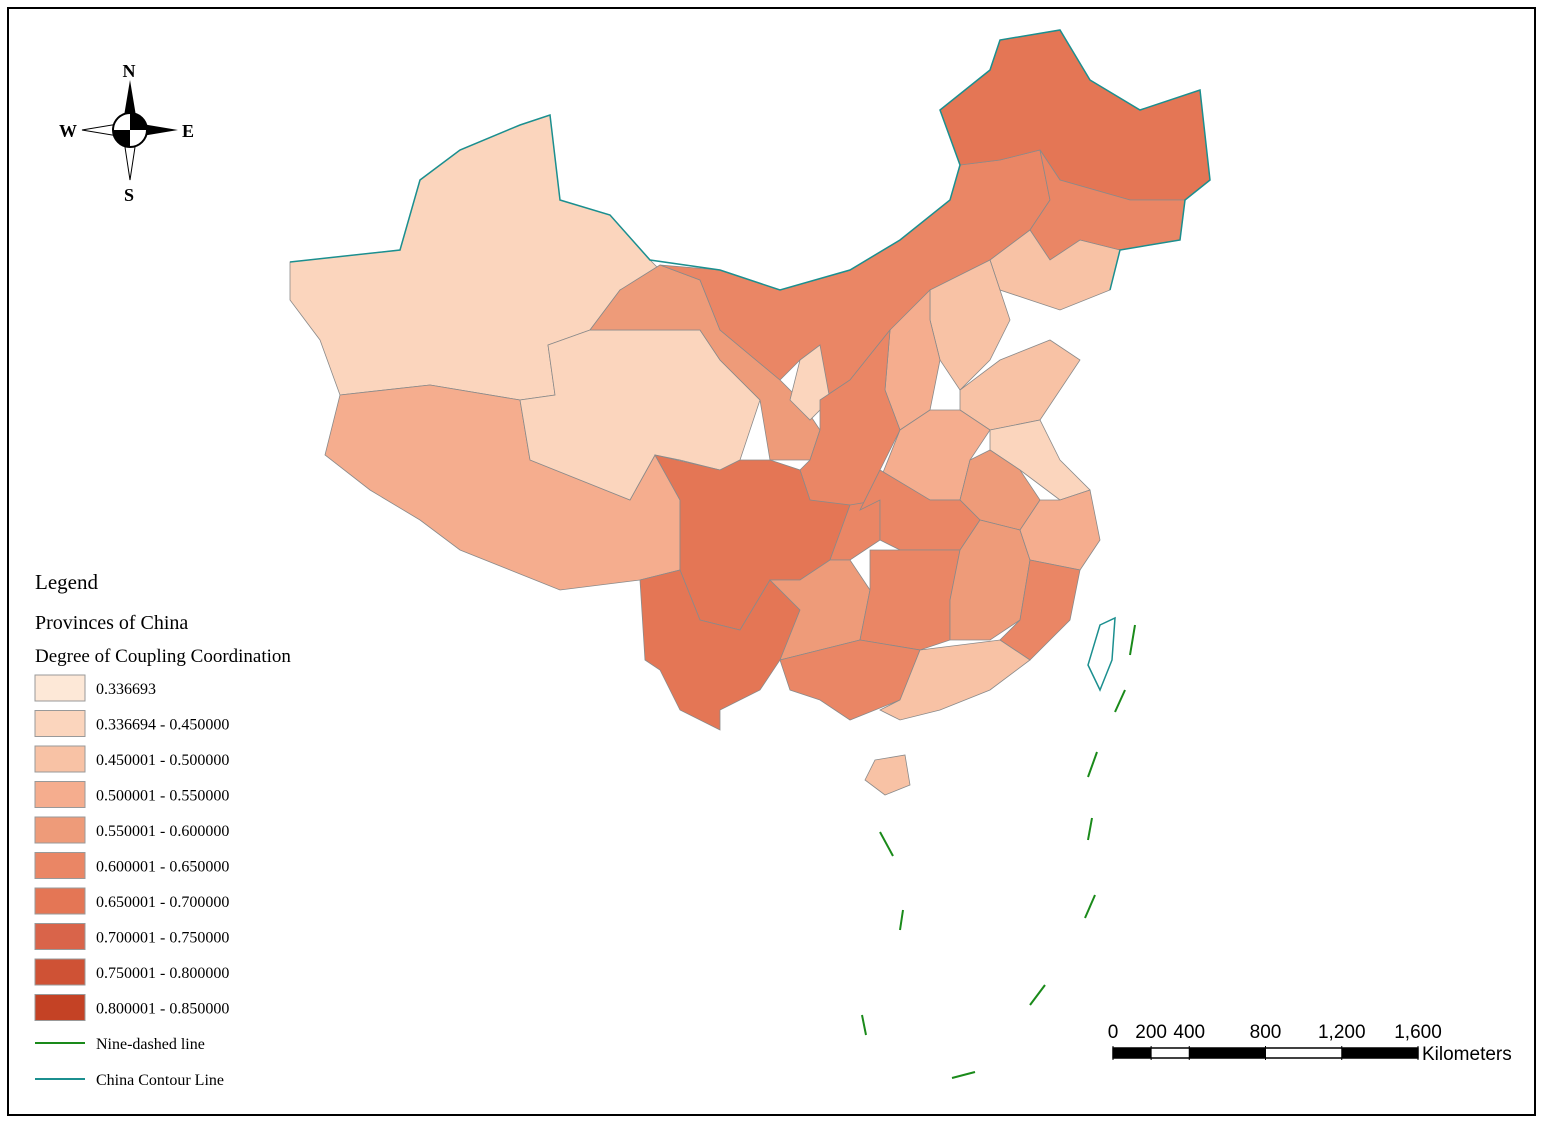  Describe the element at coordinates (1266, 1032) in the screenshot. I see `scale-label: 800` at that location.